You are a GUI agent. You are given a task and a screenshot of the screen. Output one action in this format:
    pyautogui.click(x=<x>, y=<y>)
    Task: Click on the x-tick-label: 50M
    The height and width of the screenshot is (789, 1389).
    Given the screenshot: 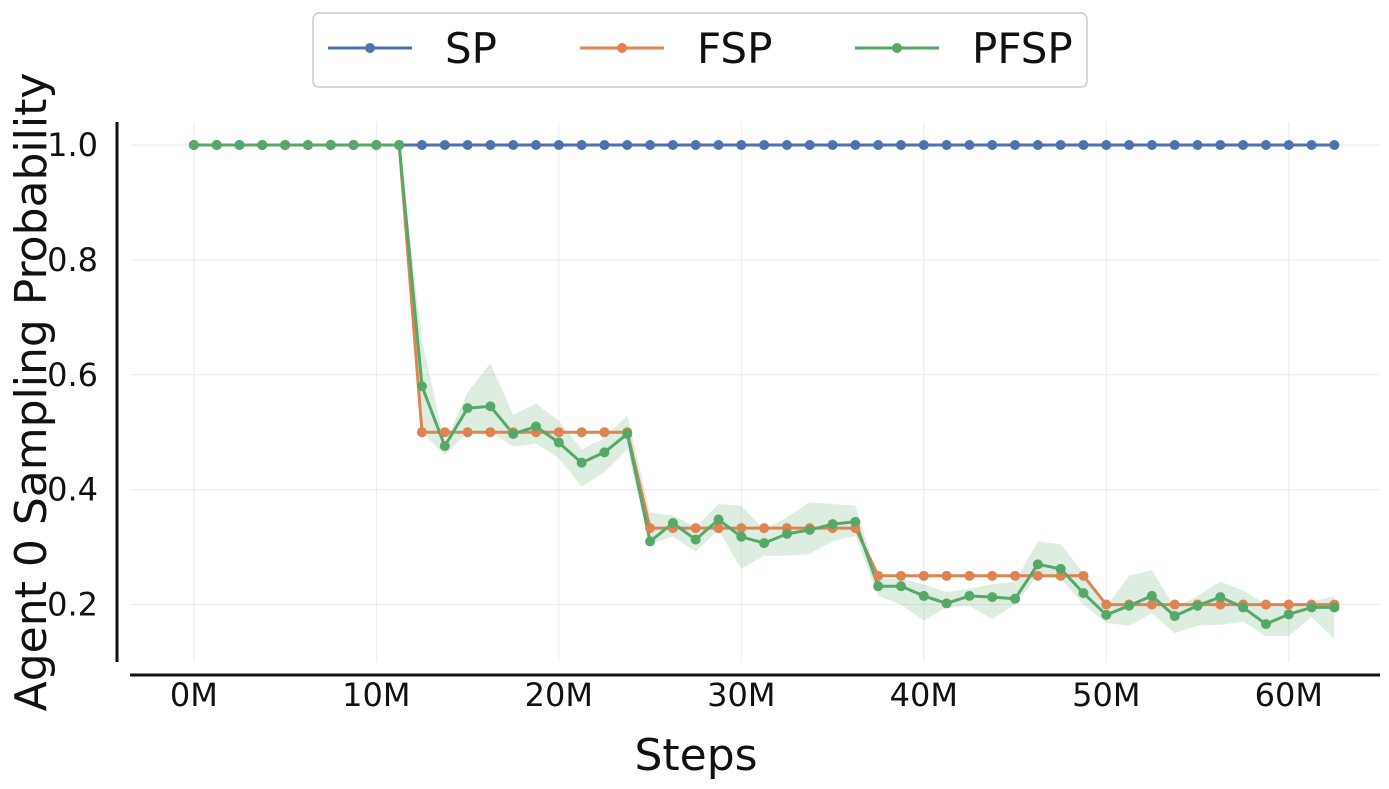 What is the action you would take?
    pyautogui.click(x=1106, y=695)
    